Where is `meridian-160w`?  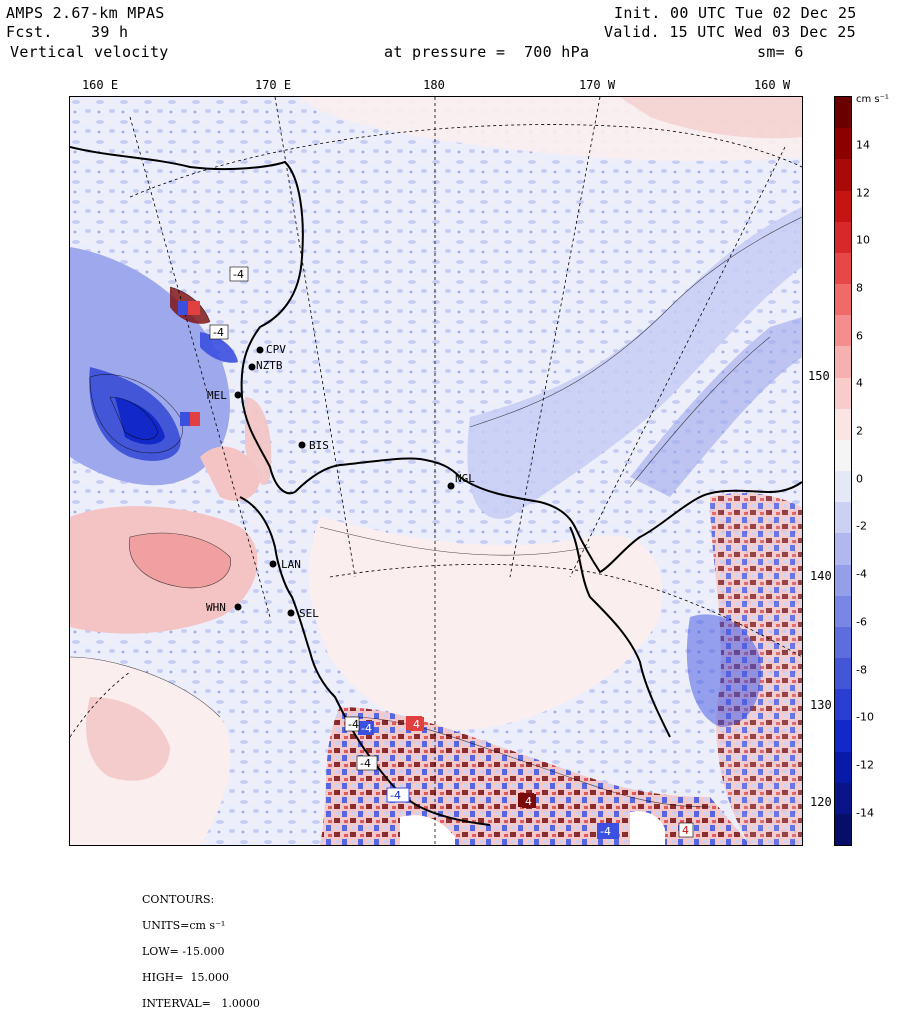 meridian-160w is located at coordinates (677, 362).